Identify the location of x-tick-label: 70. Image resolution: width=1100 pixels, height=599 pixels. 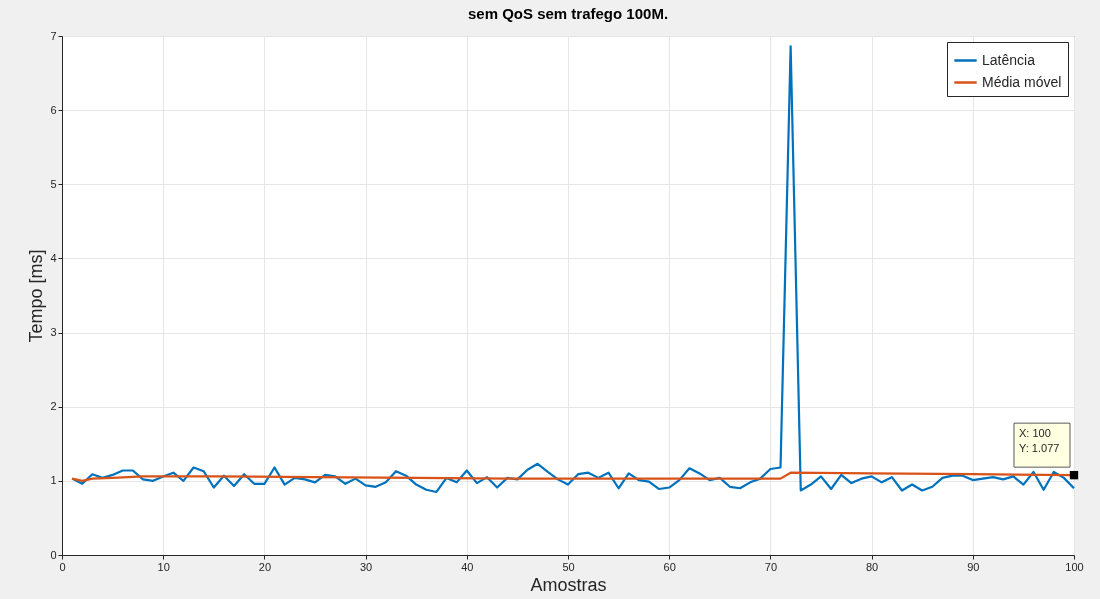
(771, 566).